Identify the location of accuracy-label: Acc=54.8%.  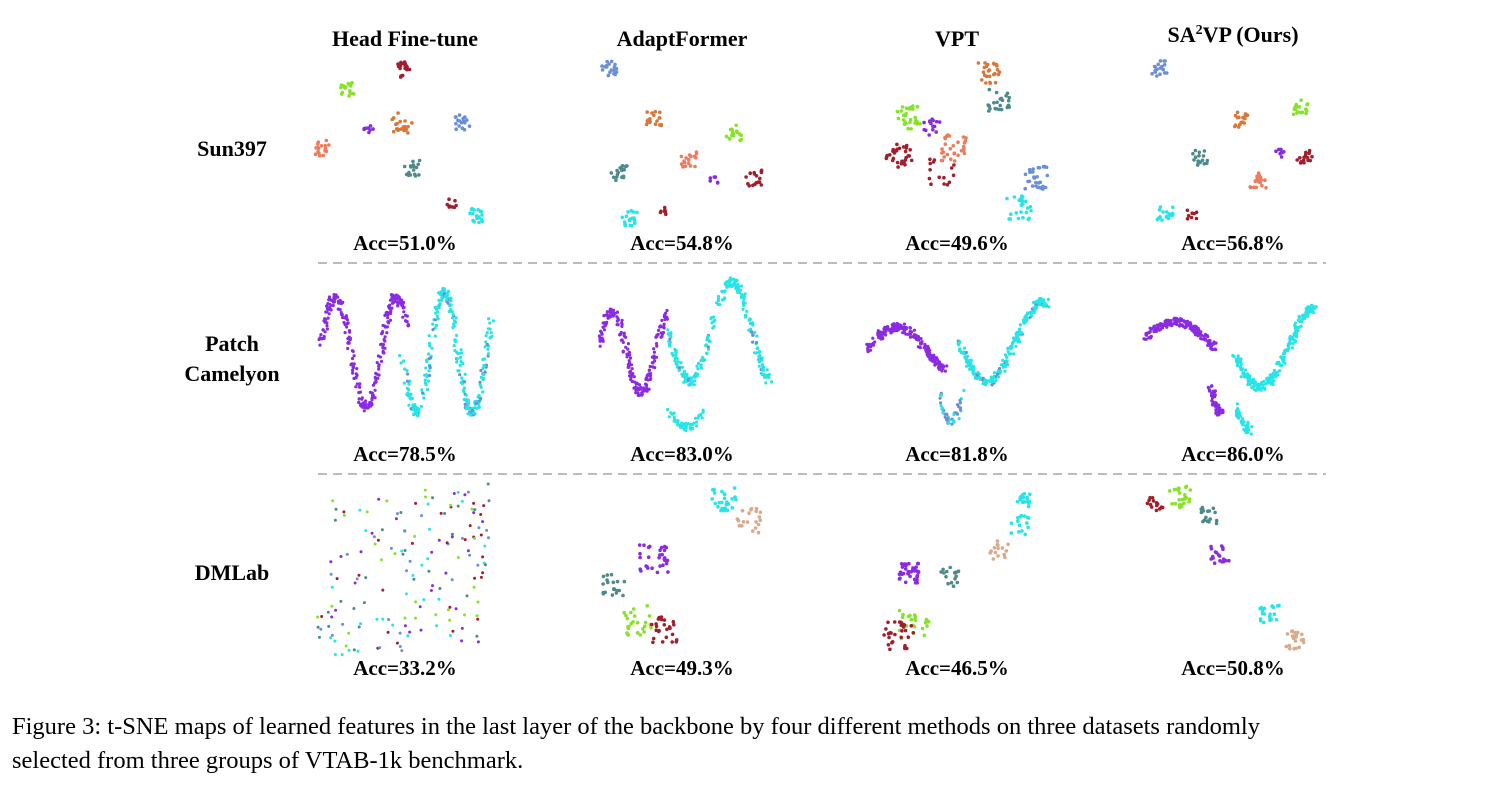
(682, 243).